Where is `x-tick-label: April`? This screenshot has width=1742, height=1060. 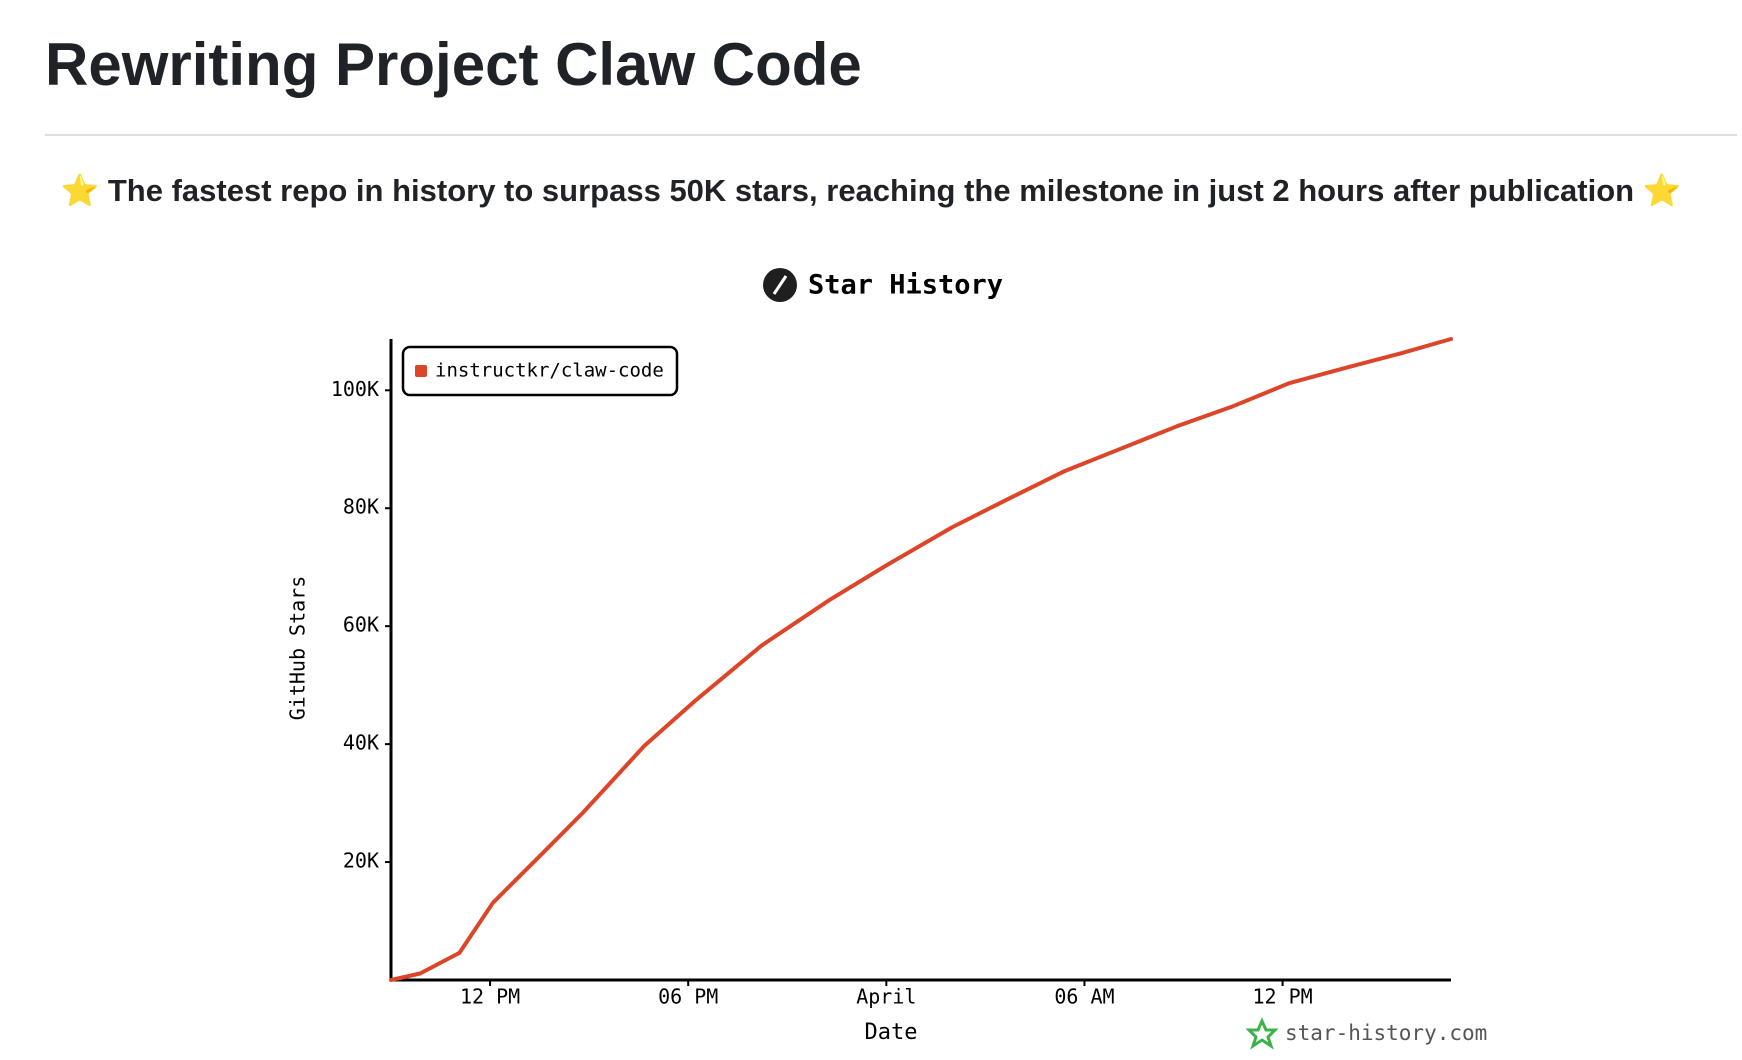
x-tick-label: April is located at coordinates (886, 997).